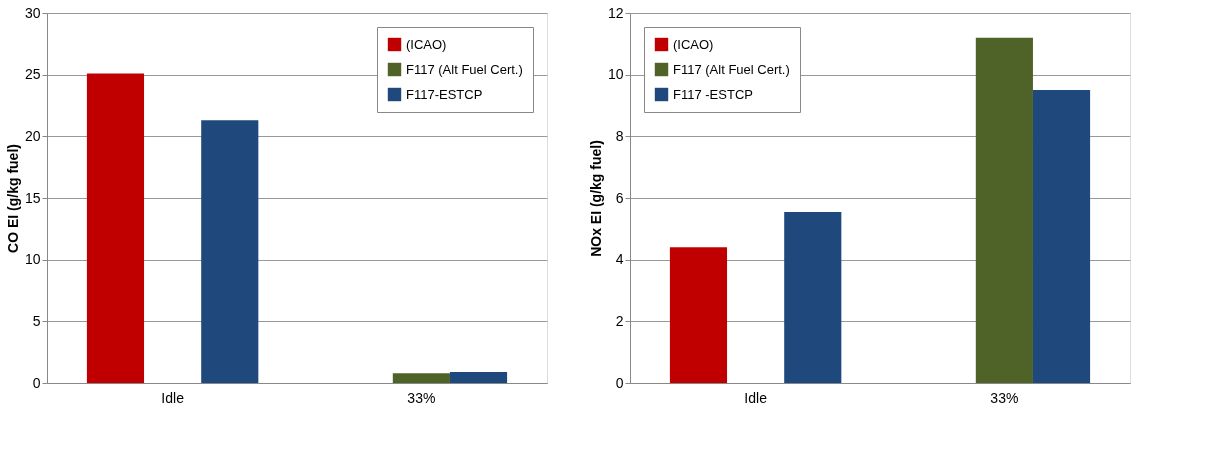 The height and width of the screenshot is (454, 1217). Describe the element at coordinates (36, 320) in the screenshot. I see `y-tick-label: 5` at that location.